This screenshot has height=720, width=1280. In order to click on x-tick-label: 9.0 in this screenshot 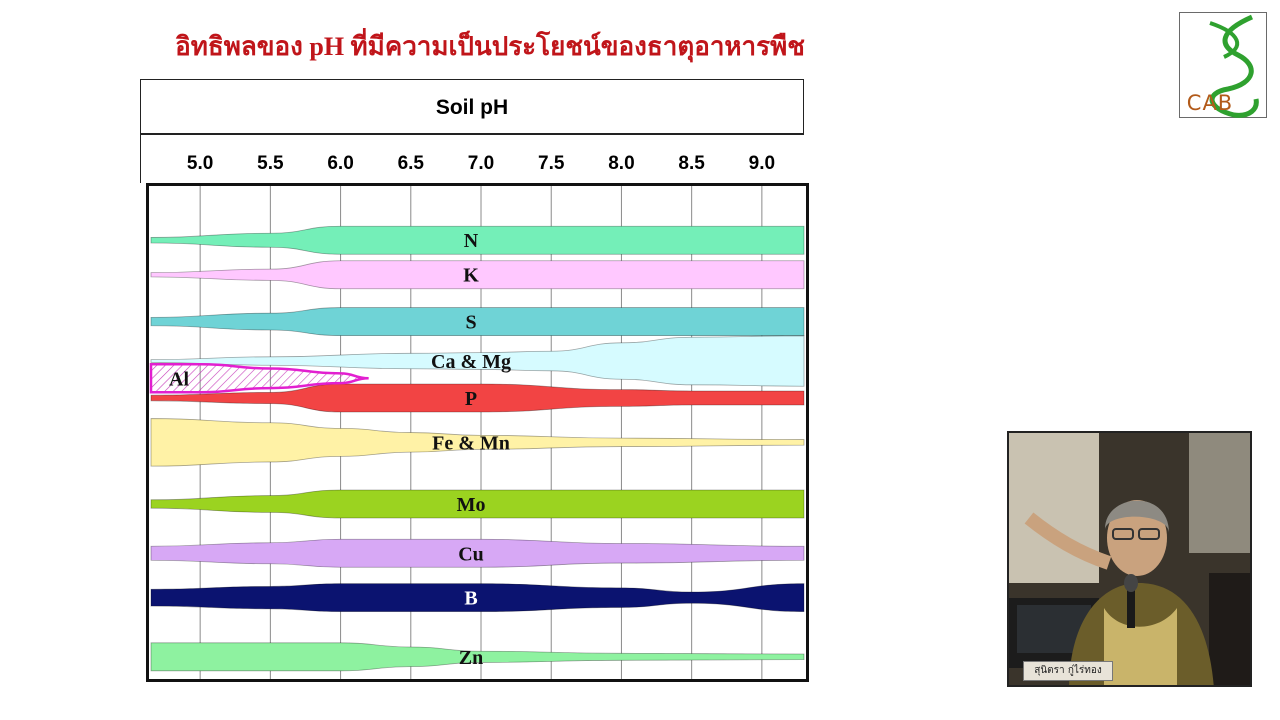, I will do `click(762, 163)`.